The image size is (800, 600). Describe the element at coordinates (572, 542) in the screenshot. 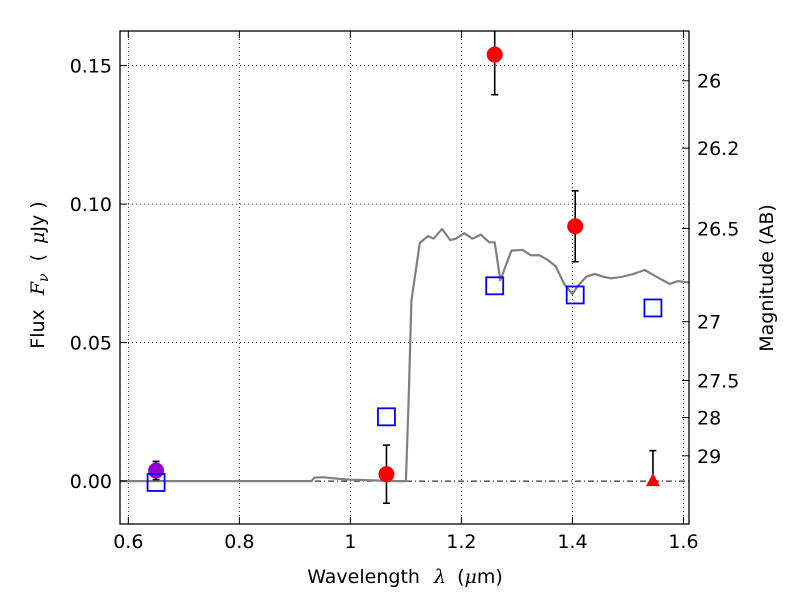

I see `x-tick-label: 1.4` at that location.